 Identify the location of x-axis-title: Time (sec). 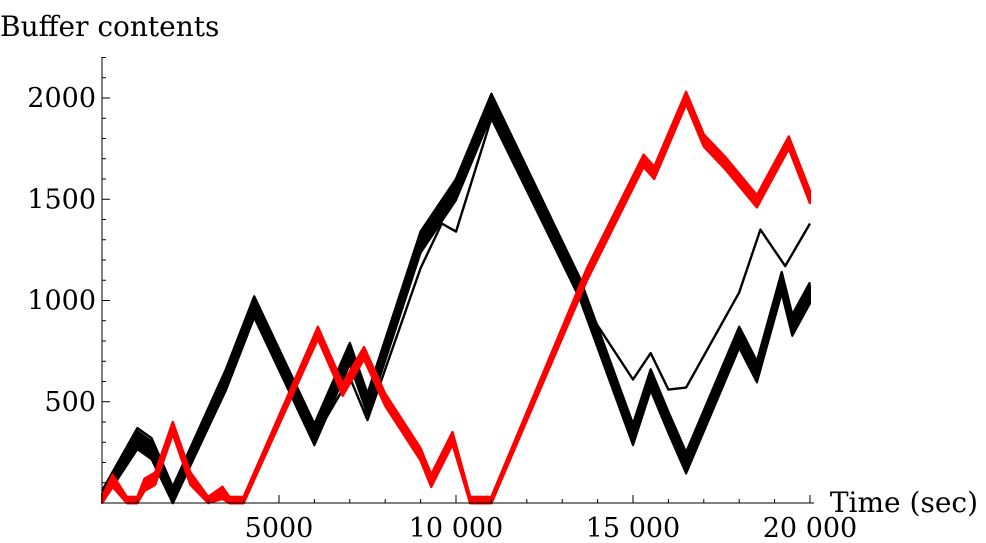
(904, 502).